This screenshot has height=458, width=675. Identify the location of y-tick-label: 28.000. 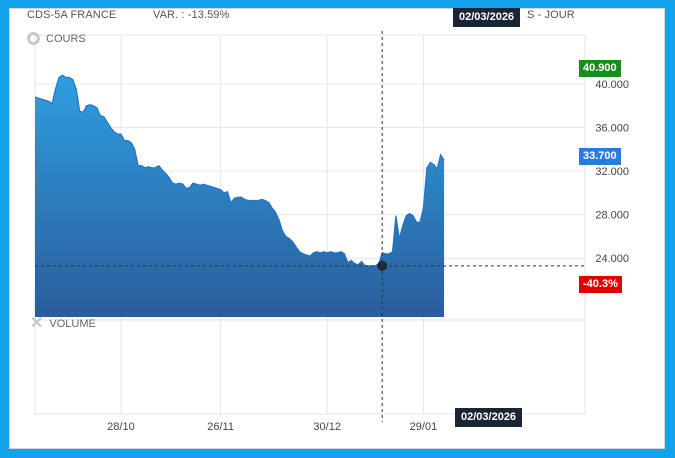
(612, 216).